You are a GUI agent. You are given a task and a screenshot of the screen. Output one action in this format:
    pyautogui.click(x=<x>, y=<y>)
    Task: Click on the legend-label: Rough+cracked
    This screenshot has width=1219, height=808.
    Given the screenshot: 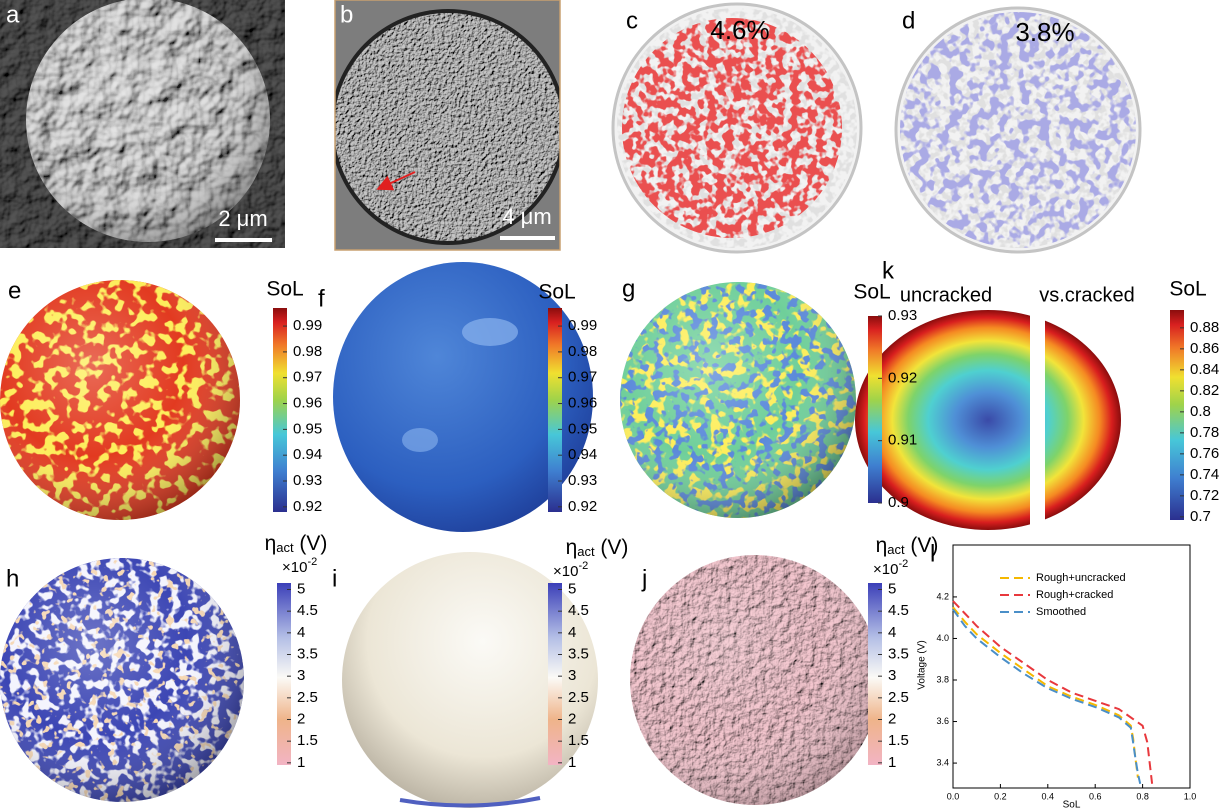 What is the action you would take?
    pyautogui.click(x=1074, y=595)
    